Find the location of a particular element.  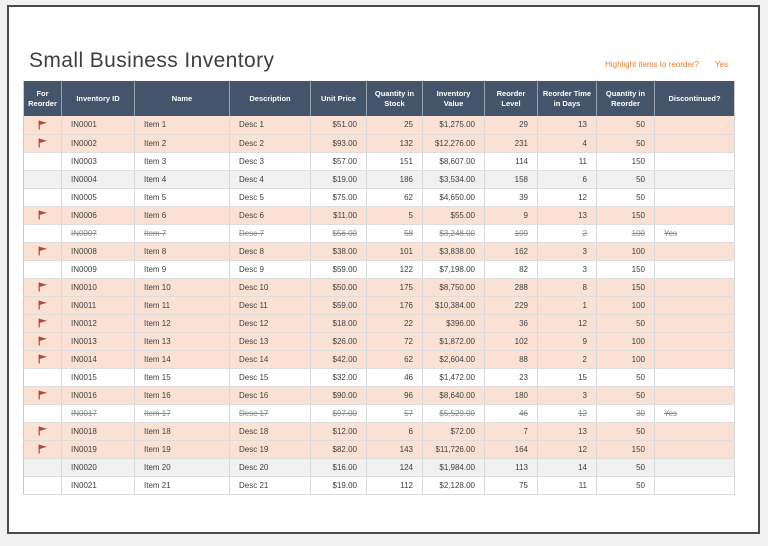

description-cell: Desc 8 is located at coordinates (270, 251).